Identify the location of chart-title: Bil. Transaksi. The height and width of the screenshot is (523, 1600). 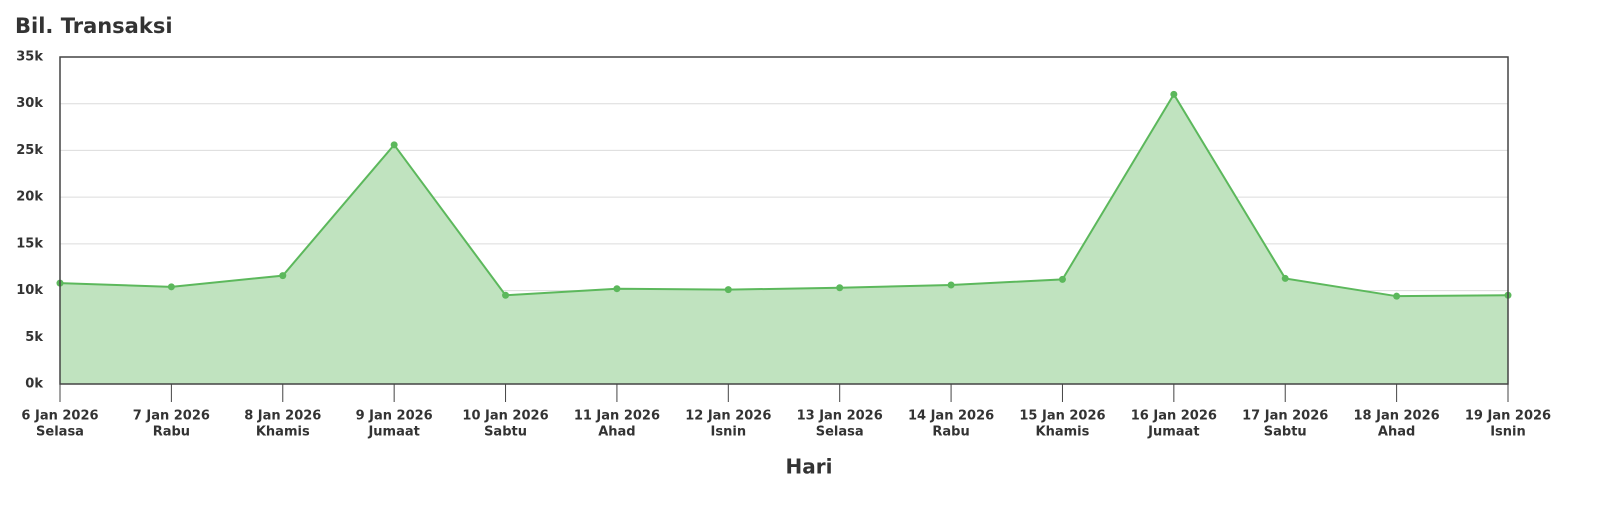
(94, 26).